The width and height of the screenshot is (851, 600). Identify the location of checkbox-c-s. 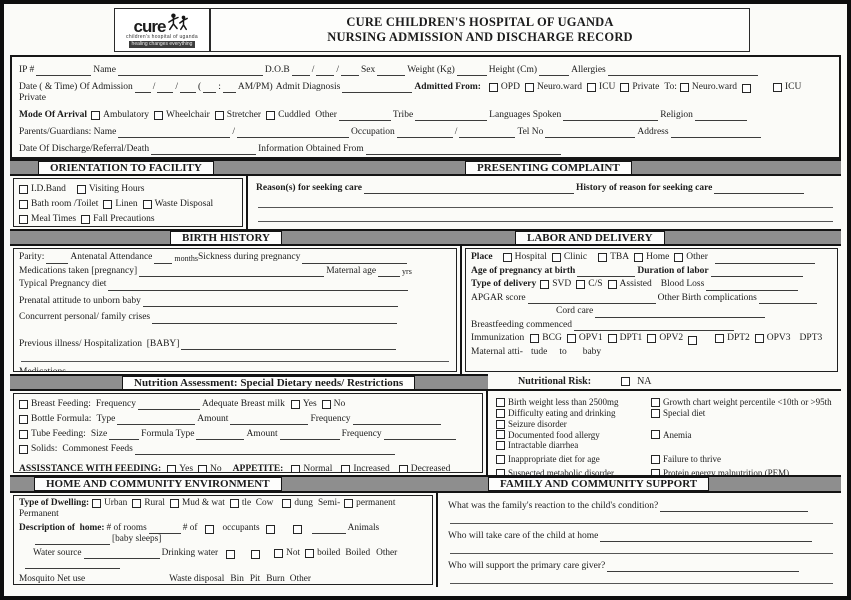
(581, 285).